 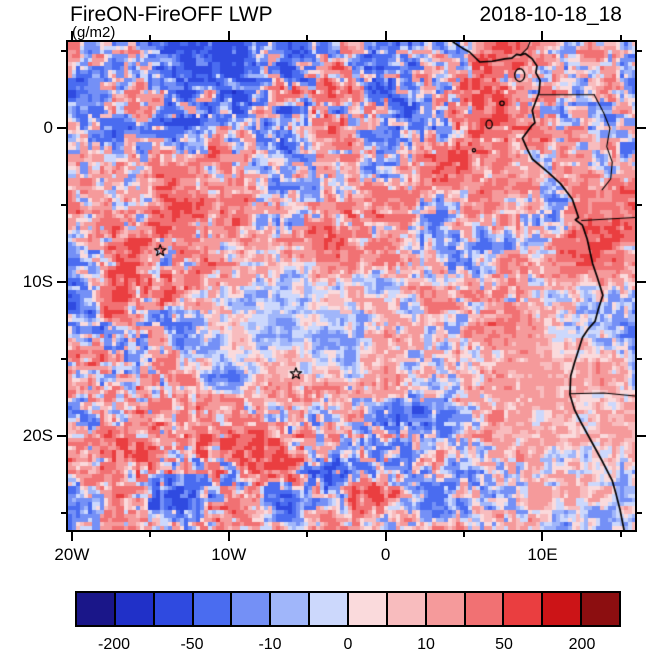 What do you see at coordinates (94, 32) in the screenshot?
I see `units-label: (g/m2)` at bounding box center [94, 32].